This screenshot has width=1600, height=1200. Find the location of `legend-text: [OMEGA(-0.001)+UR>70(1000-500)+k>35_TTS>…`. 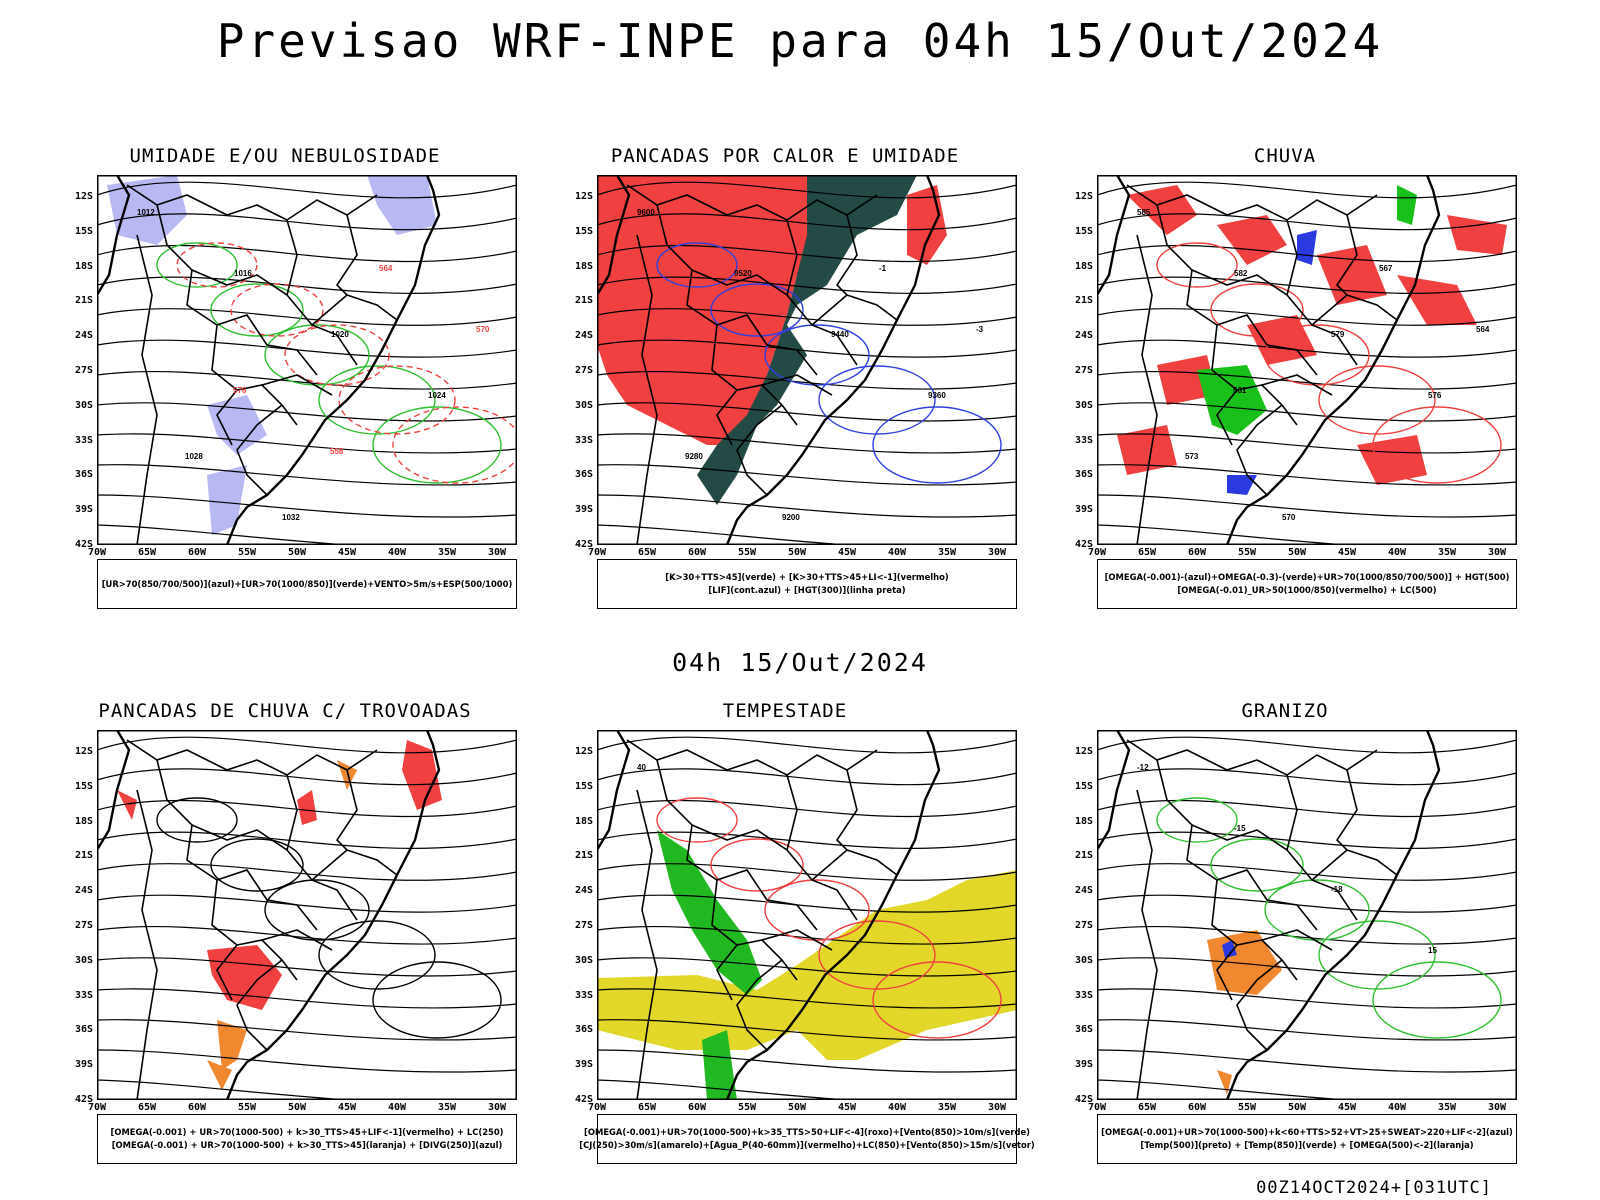

legend-text: [OMEGA(-0.001)+UR>70(1000-500)+k>35_TTS>… is located at coordinates (807, 1132).